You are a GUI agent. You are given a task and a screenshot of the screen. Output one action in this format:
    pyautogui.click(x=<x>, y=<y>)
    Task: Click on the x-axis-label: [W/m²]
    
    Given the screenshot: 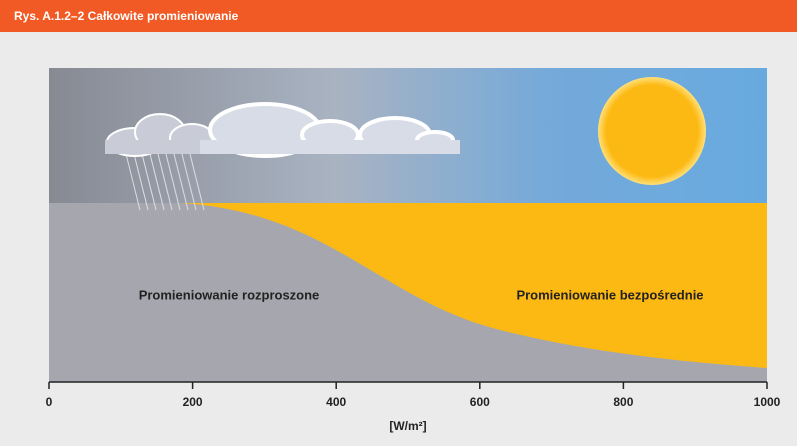 What is the action you would take?
    pyautogui.click(x=407, y=426)
    